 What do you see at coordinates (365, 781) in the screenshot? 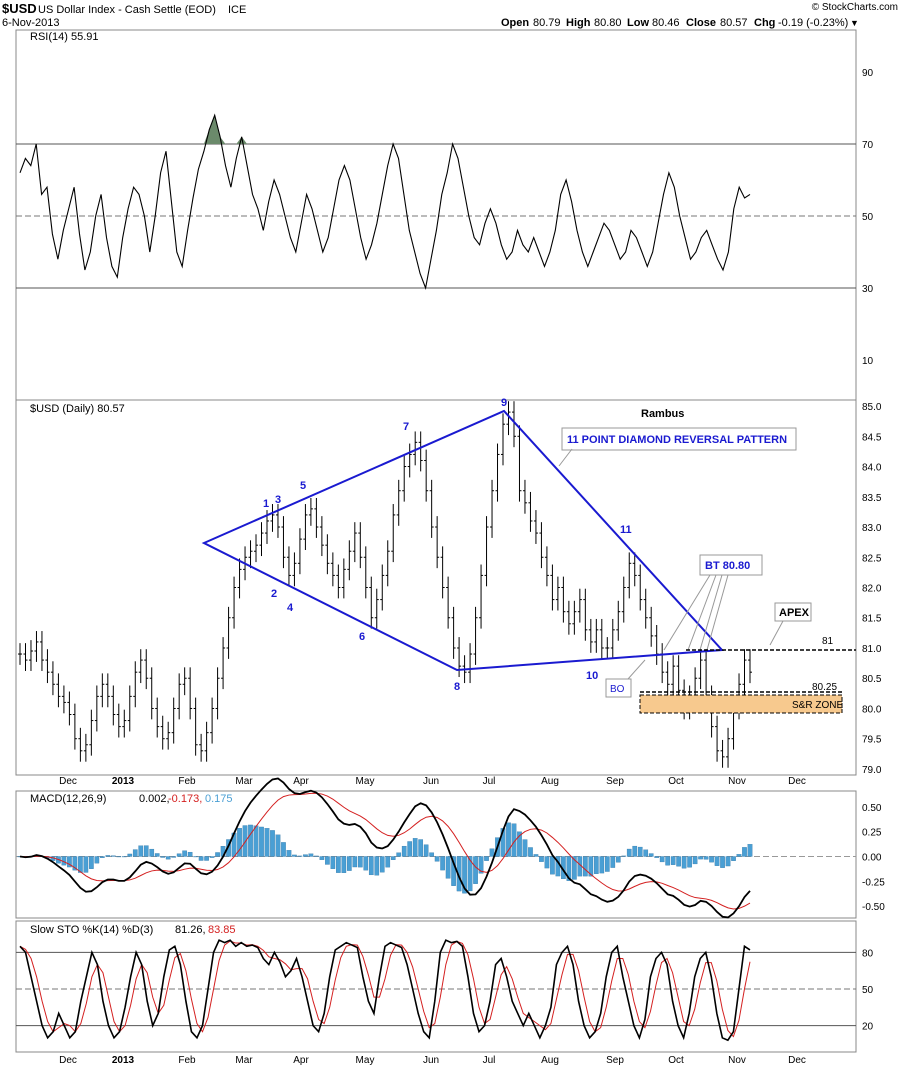
I see `month-tick-label: May` at bounding box center [365, 781].